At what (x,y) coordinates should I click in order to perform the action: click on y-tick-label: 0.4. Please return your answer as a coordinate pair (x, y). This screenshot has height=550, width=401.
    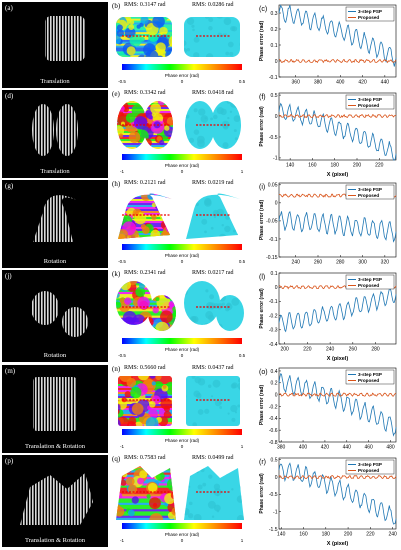
    Looking at the image, I should click on (274, 372).